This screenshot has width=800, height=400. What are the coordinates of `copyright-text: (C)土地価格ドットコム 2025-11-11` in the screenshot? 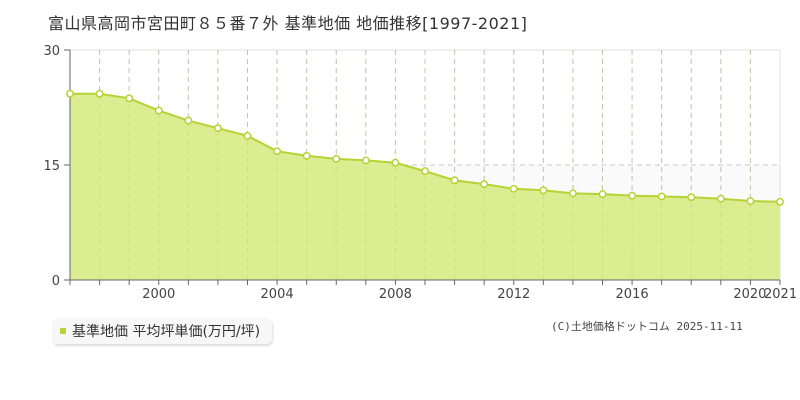 It's located at (647, 326).